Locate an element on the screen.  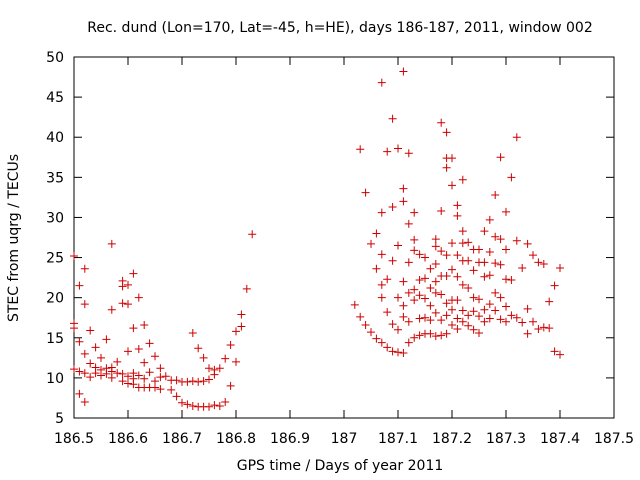
y-tick-label: 15 is located at coordinates (55, 339).